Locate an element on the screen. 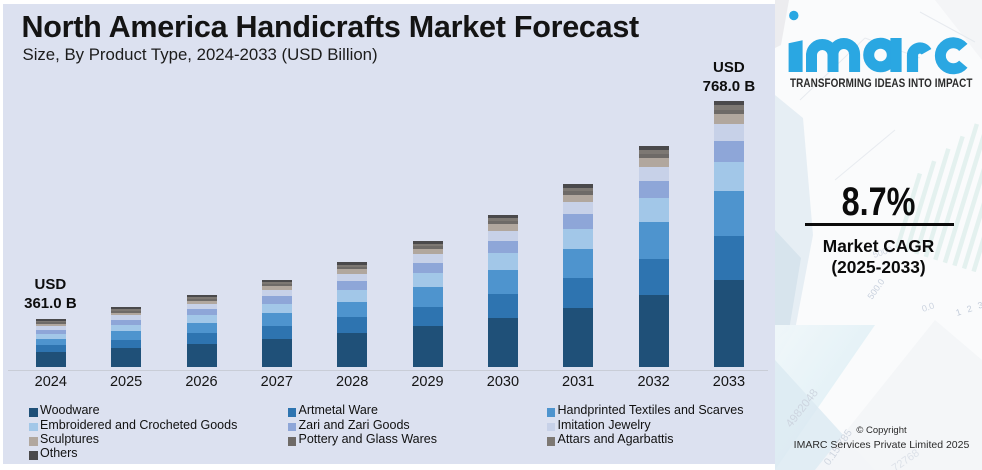 This screenshot has height=470, width=982. svg-text: 500.0 is located at coordinates (875, 289).